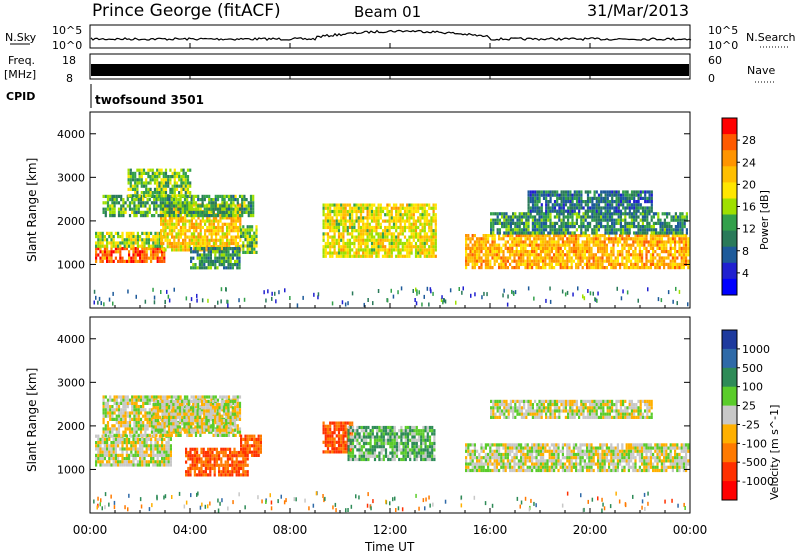 This screenshot has height=554, width=800. What do you see at coordinates (756, 349) in the screenshot?
I see `colorbar-tick-label: 1000` at bounding box center [756, 349].